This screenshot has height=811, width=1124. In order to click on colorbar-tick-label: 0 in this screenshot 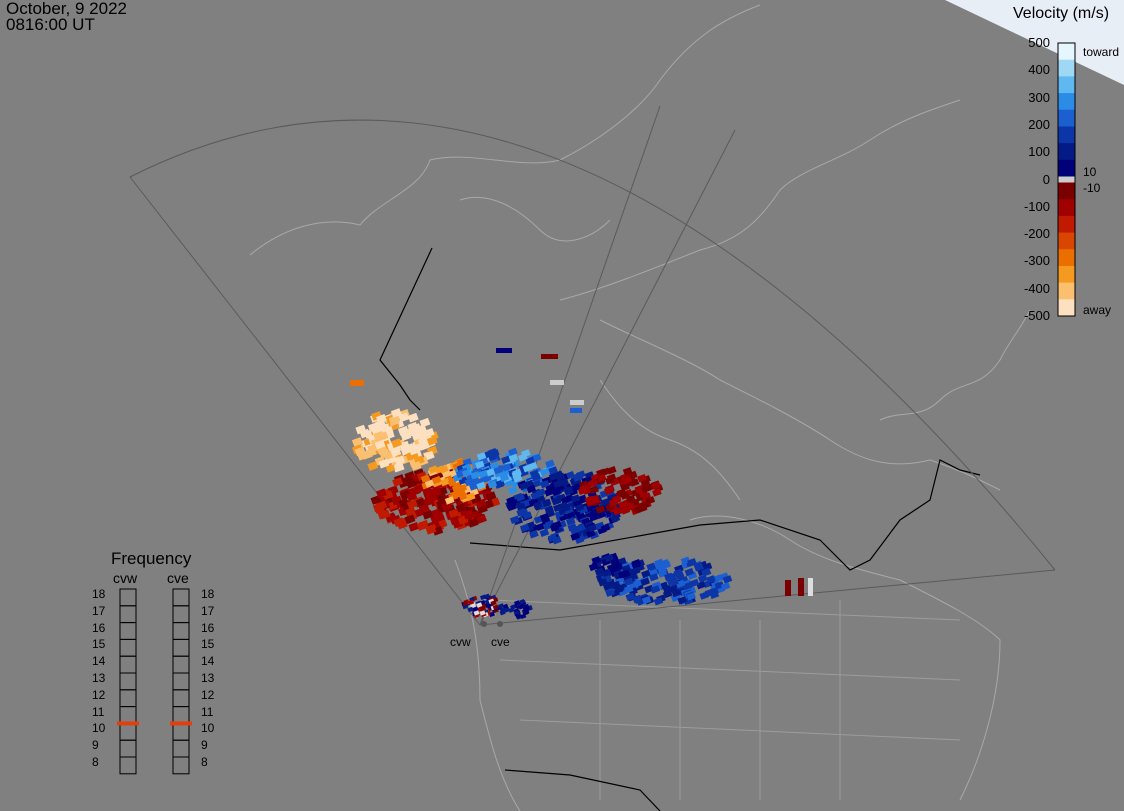, I will do `click(1046, 179)`.